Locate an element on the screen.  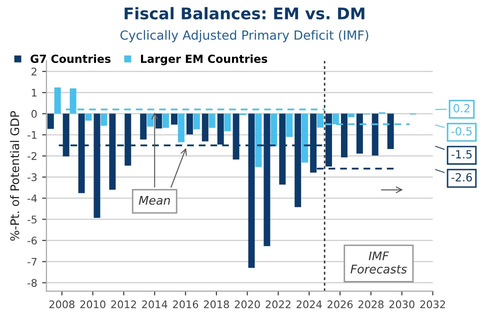
annotation: Mean is located at coordinates (154, 200).